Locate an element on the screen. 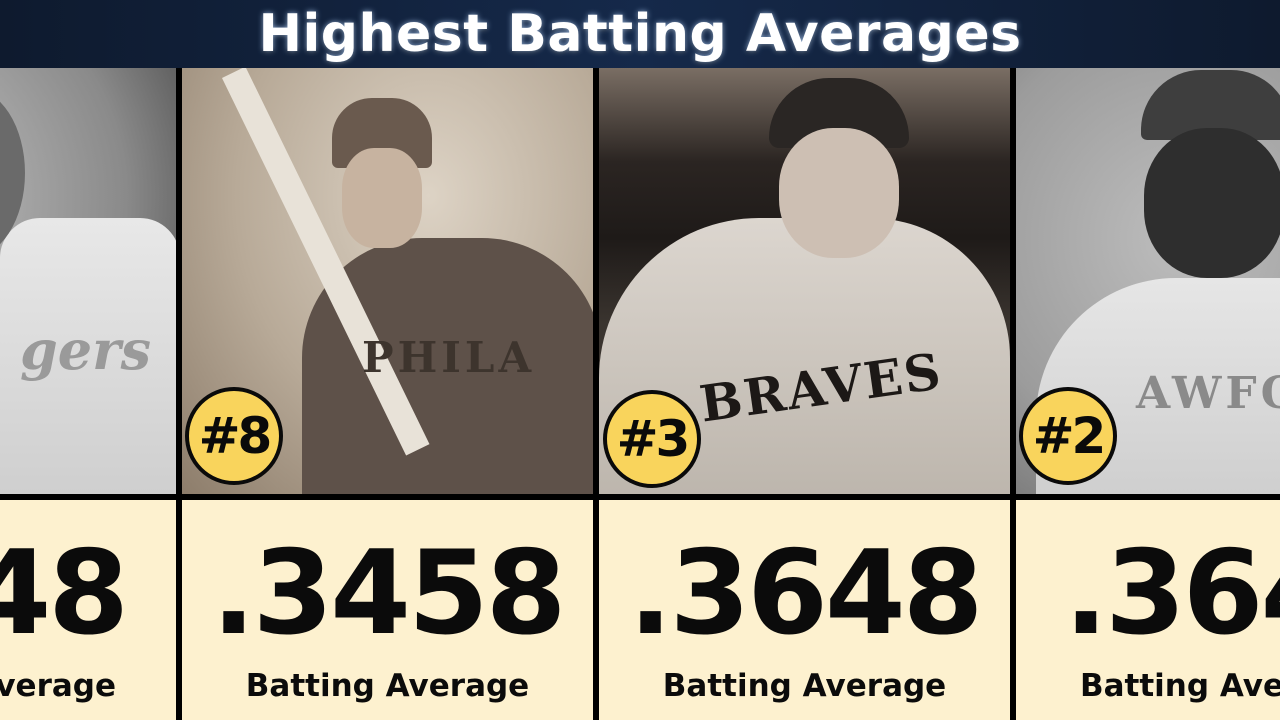 This screenshot has width=1280, height=720. rank-badge: #8 is located at coordinates (234, 436).